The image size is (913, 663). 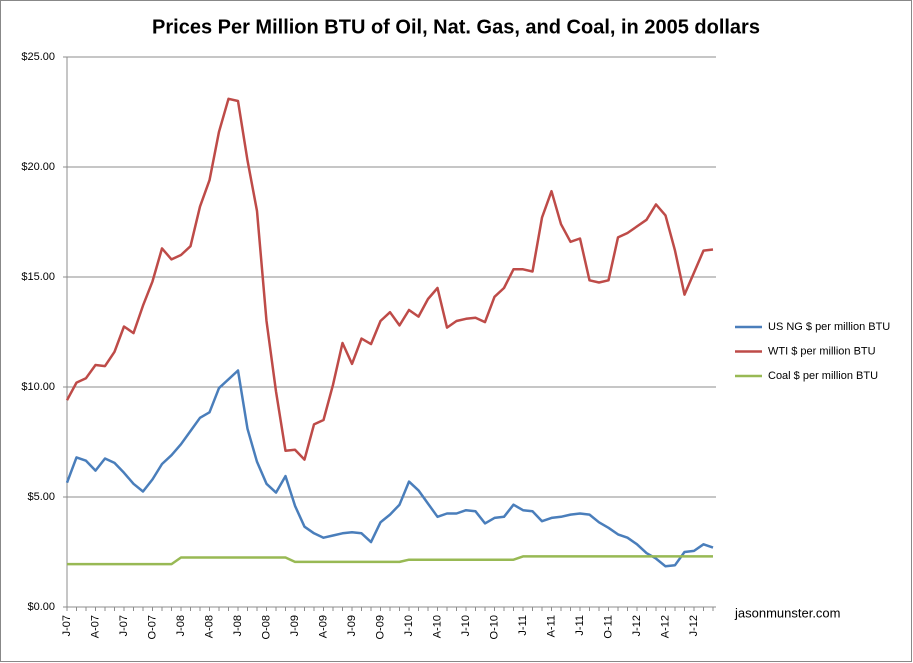 I want to click on x-tick-label: O-09, so click(x=380, y=627).